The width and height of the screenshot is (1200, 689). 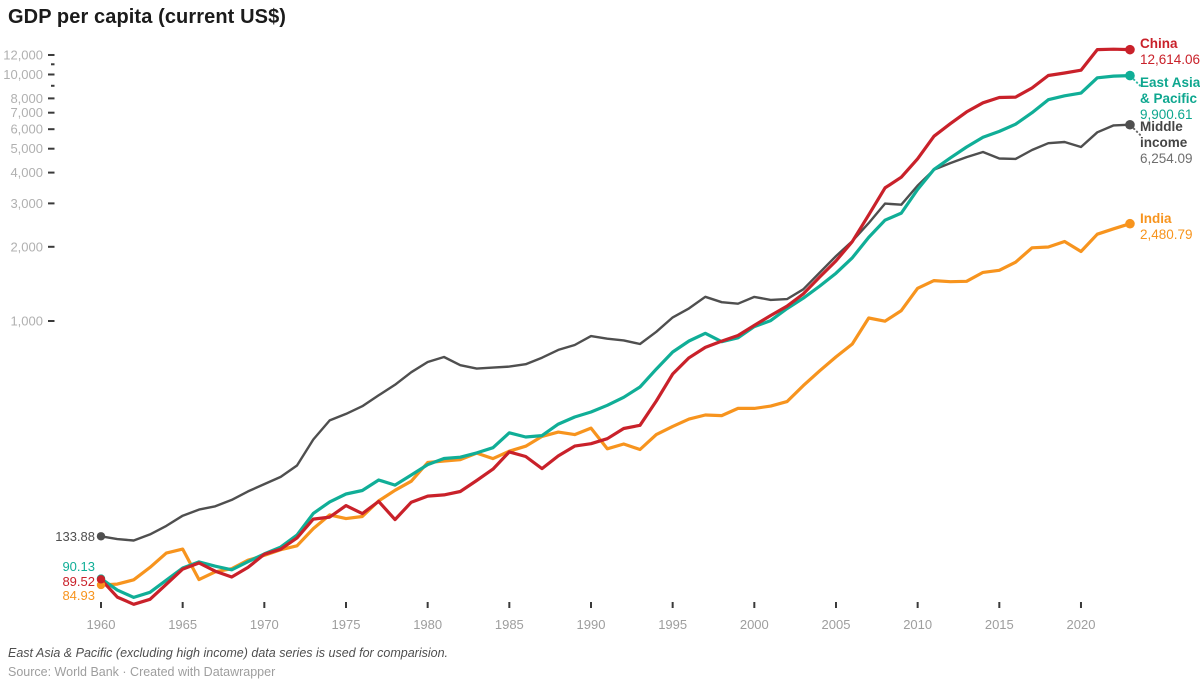 I want to click on x-axis-label: 2005, so click(x=836, y=624).